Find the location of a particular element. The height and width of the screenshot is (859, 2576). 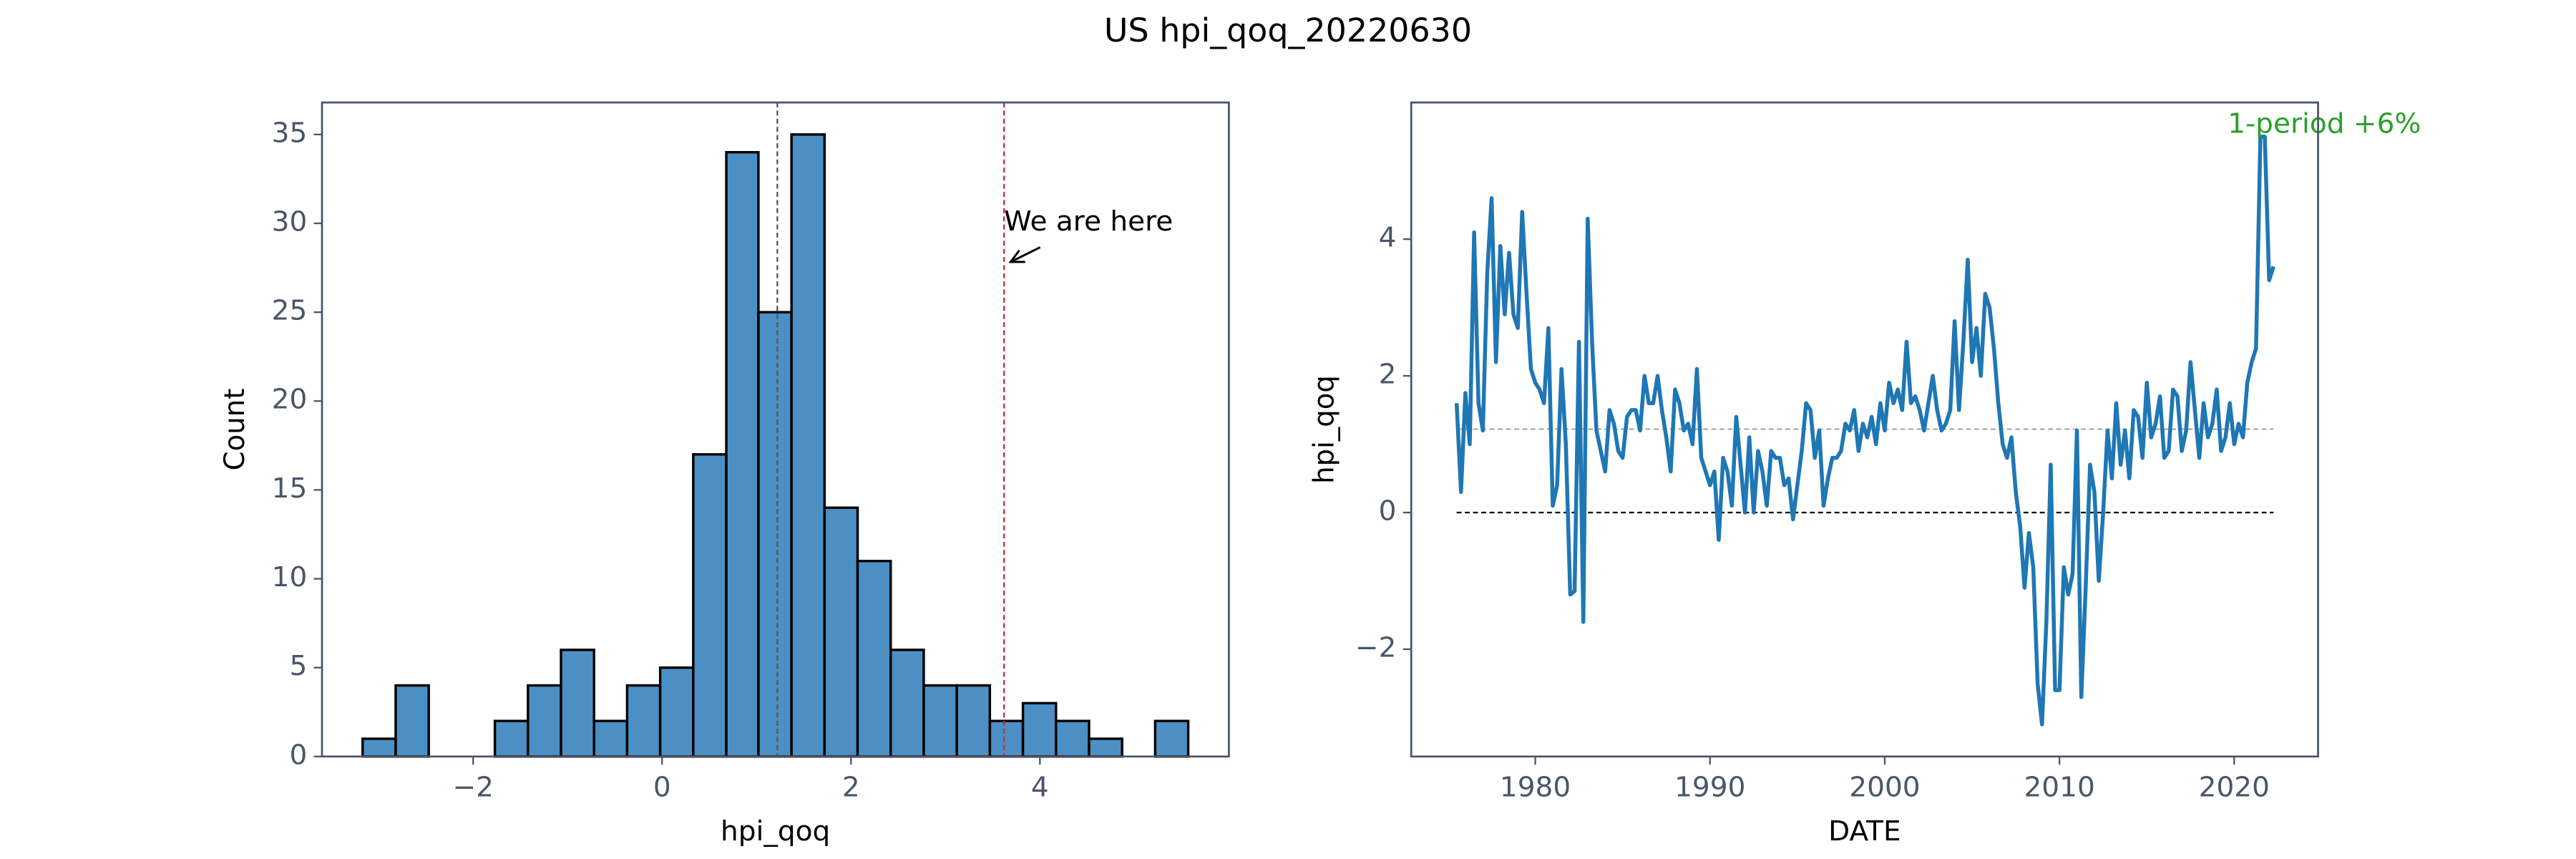

y-tick-label: 2 is located at coordinates (1388, 375).